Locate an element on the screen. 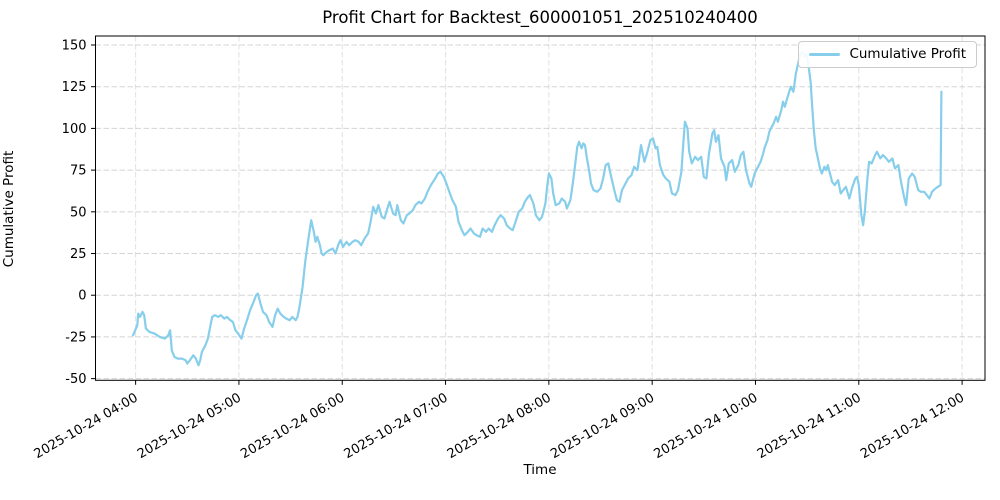 Image resolution: width=1000 pixels, height=500 pixels. y-tick-label: 125 is located at coordinates (74, 87).